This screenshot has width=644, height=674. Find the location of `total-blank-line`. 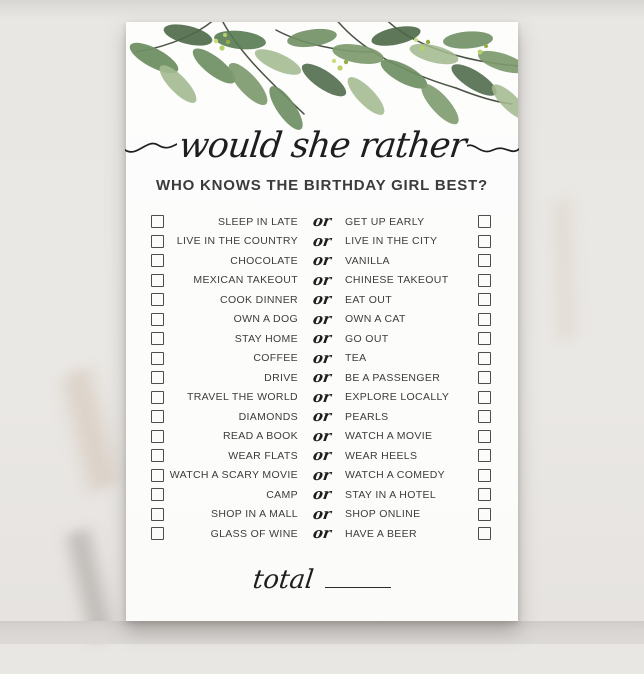

total-blank-line is located at coordinates (358, 587).